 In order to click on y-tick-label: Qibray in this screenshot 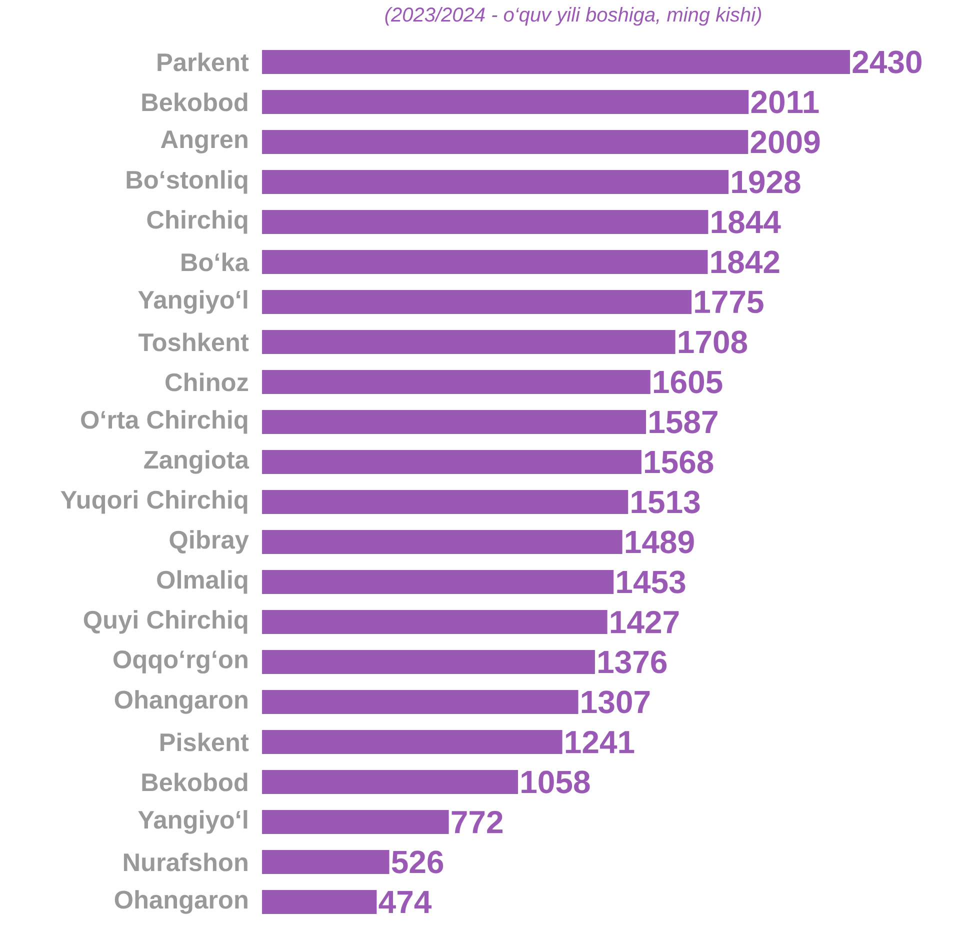, I will do `click(209, 542)`.